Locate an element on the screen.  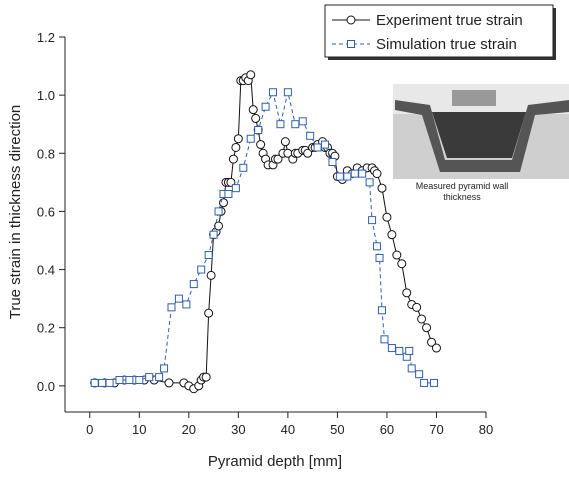
x-tick-label: 60 is located at coordinates (387, 429).